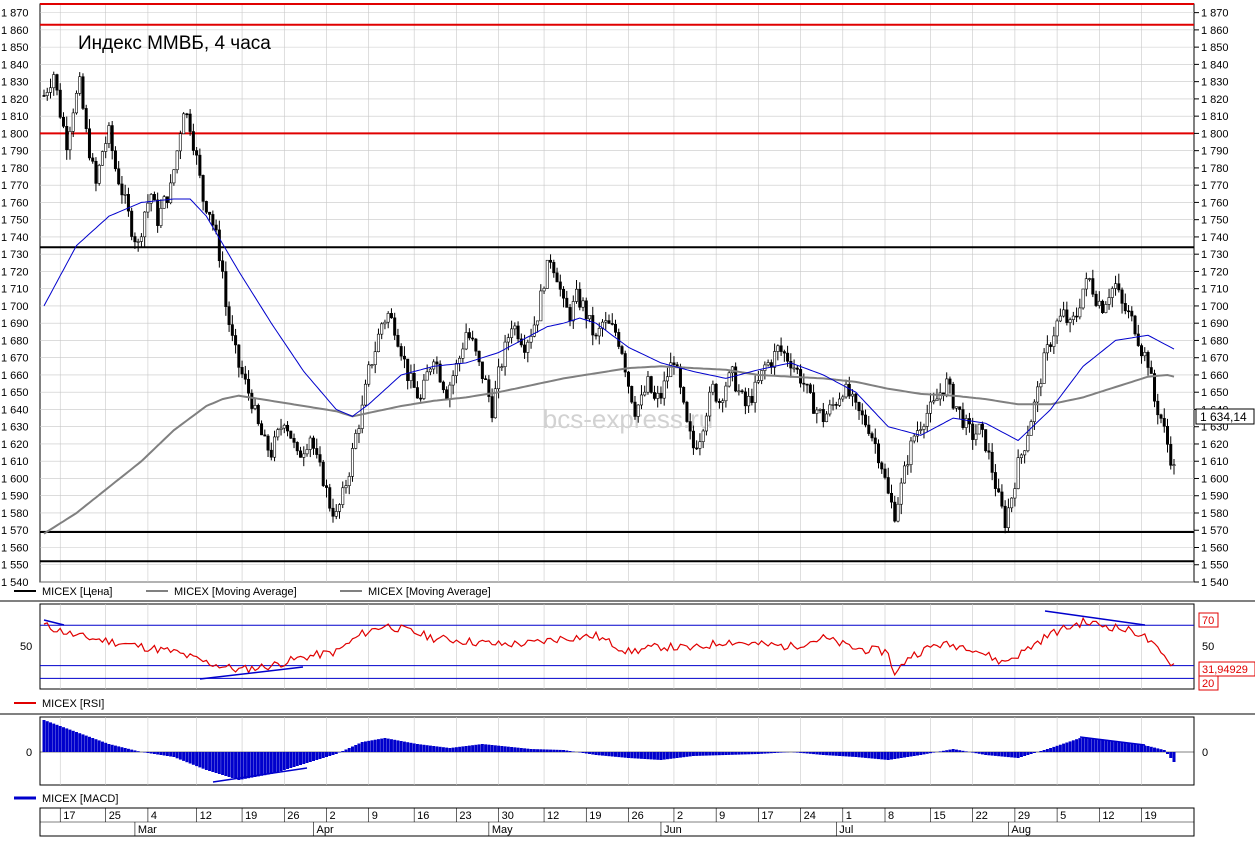 The image size is (1255, 841). Describe the element at coordinates (1215, 548) in the screenshot. I see `price-tick-label-right: 1 560` at that location.